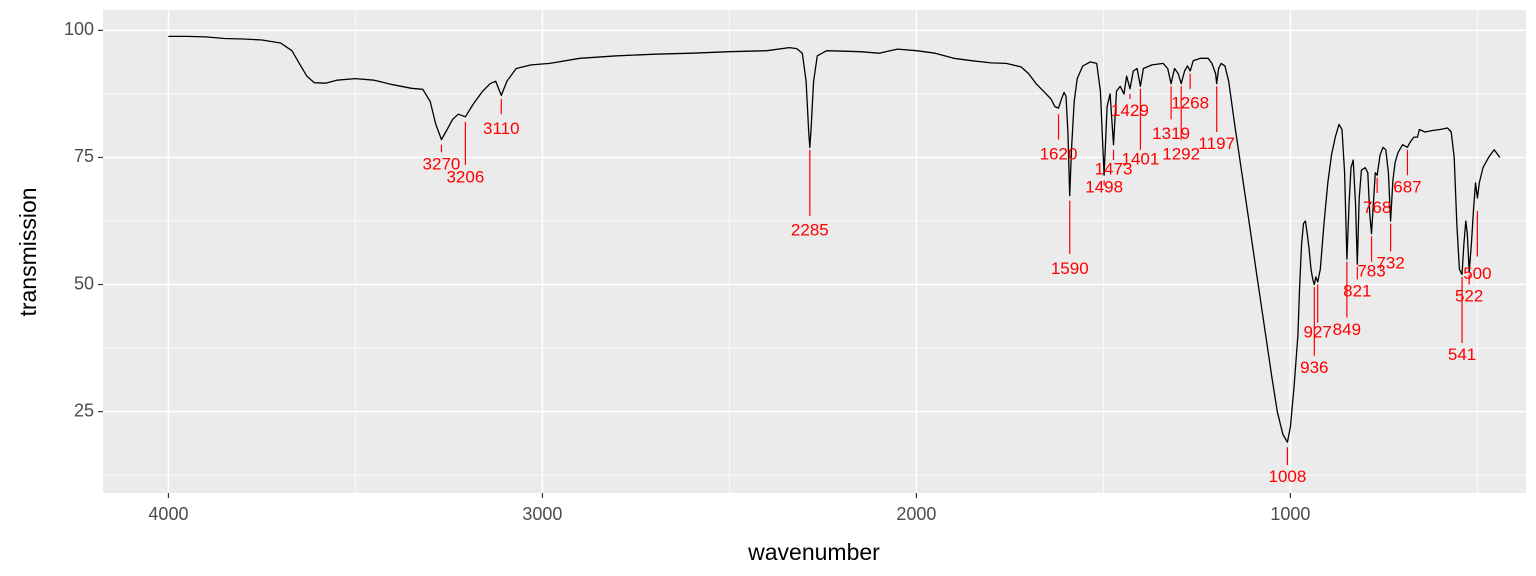 The width and height of the screenshot is (1536, 576). What do you see at coordinates (168, 514) in the screenshot?
I see `x-tick-label: 4000` at bounding box center [168, 514].